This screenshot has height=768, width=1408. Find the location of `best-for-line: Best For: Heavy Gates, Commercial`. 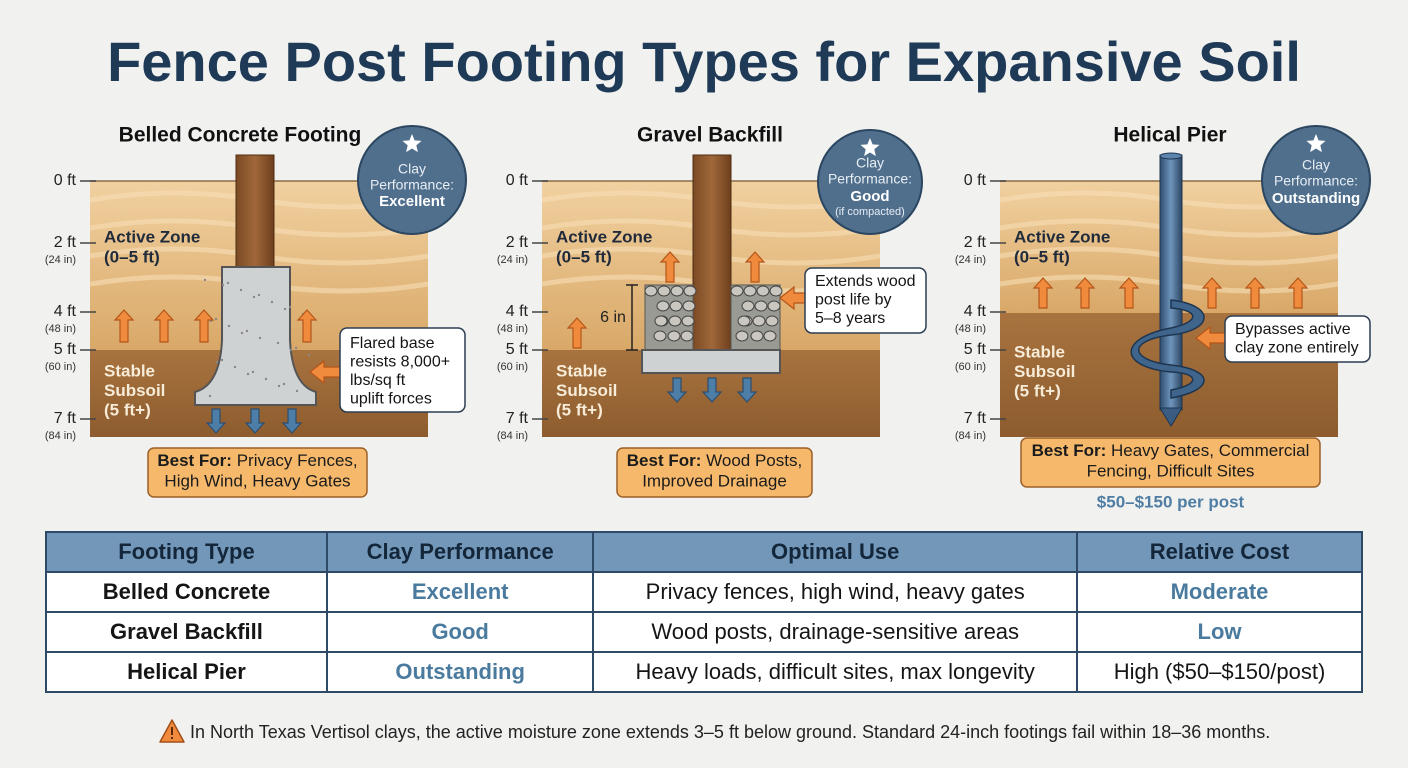

best-for-line: Best For: Heavy Gates, Commercial is located at coordinates (1171, 450).